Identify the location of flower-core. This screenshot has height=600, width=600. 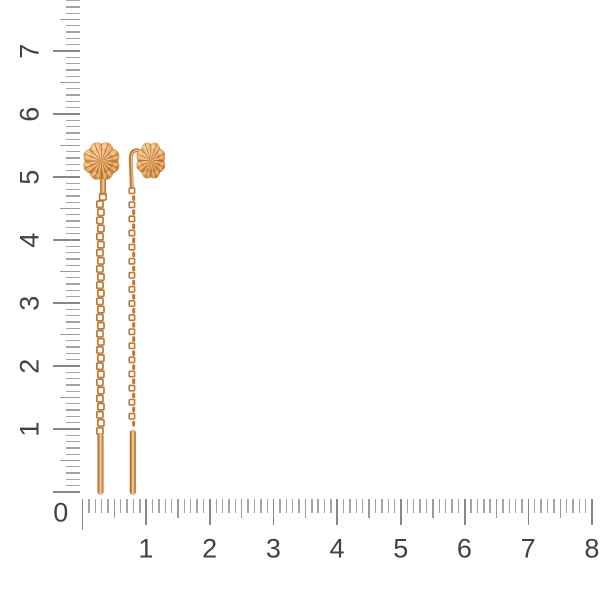
(151, 160).